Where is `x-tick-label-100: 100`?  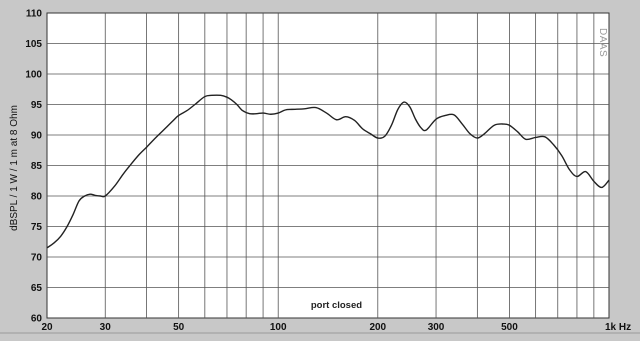
x-tick-label-100: 100 is located at coordinates (278, 327).